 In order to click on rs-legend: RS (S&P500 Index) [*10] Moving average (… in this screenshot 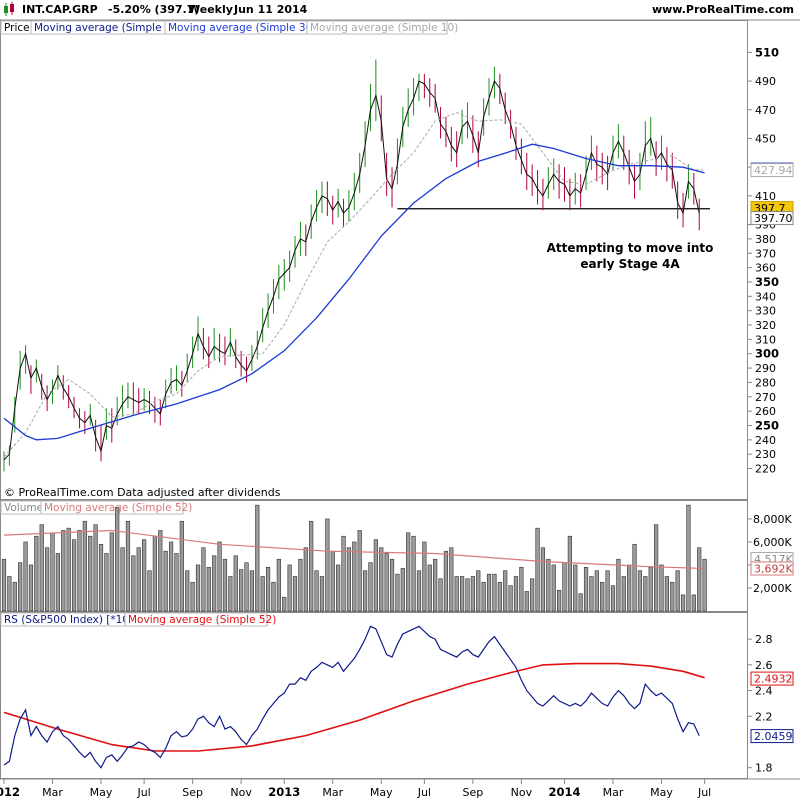, I will do `click(138, 619)`.